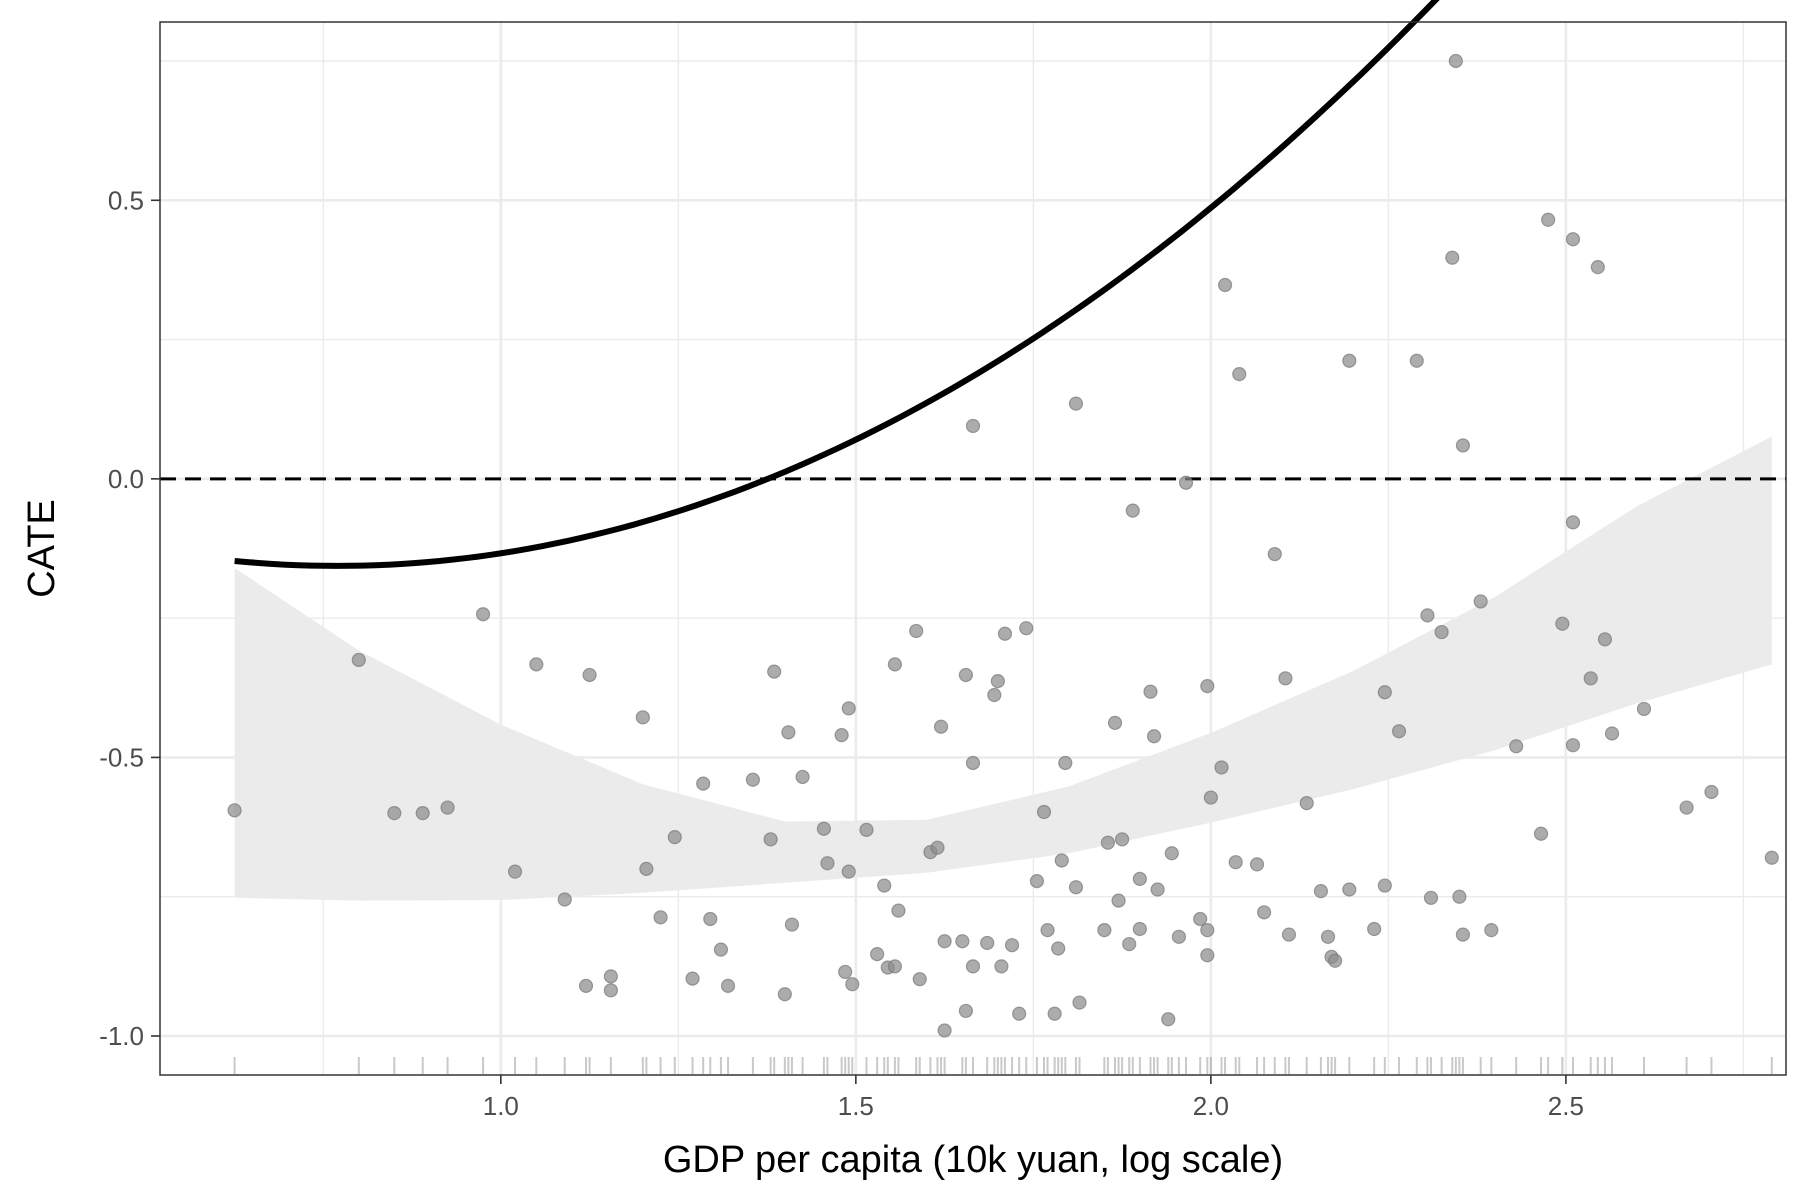  I want to click on x-tick-label: 2.5, so click(1566, 1106).